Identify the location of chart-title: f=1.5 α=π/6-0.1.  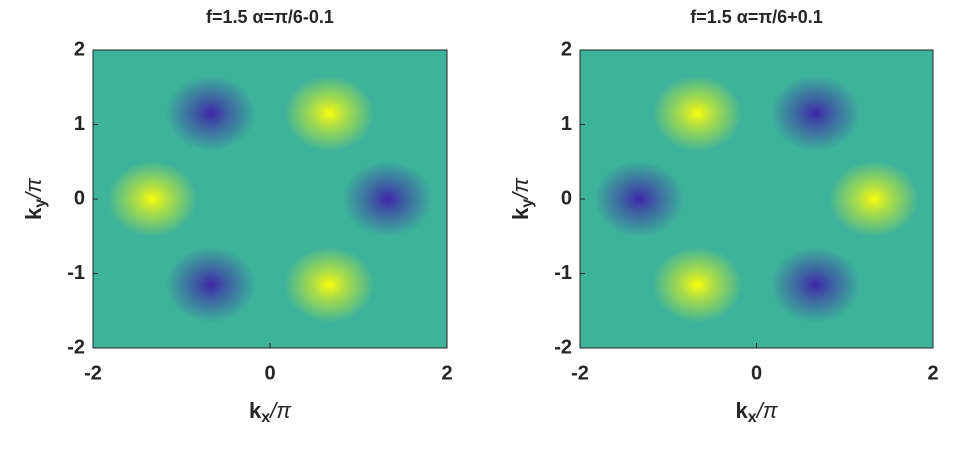
(270, 17).